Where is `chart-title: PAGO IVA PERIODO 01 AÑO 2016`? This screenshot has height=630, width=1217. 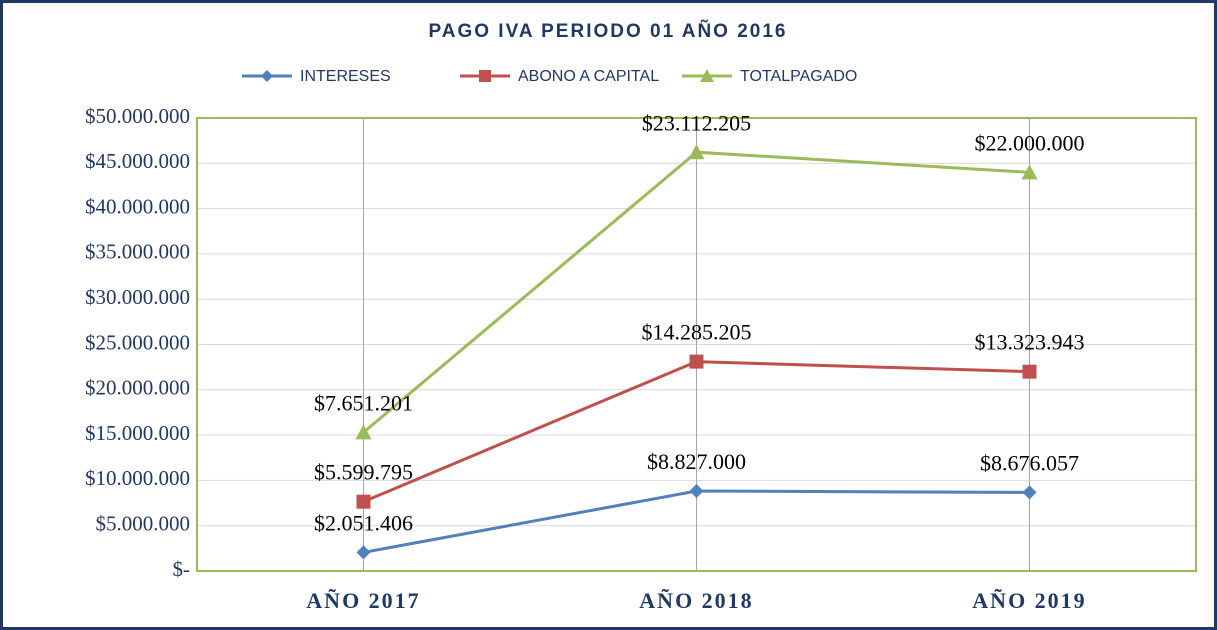
chart-title: PAGO IVA PERIODO 01 AÑO 2016 is located at coordinates (607, 31).